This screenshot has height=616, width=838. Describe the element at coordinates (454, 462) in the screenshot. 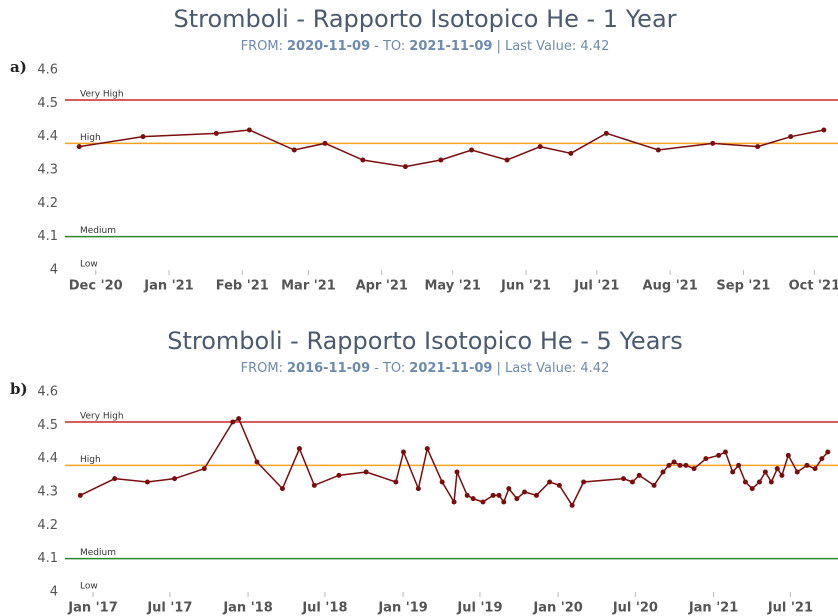

I see `data-line` at that location.